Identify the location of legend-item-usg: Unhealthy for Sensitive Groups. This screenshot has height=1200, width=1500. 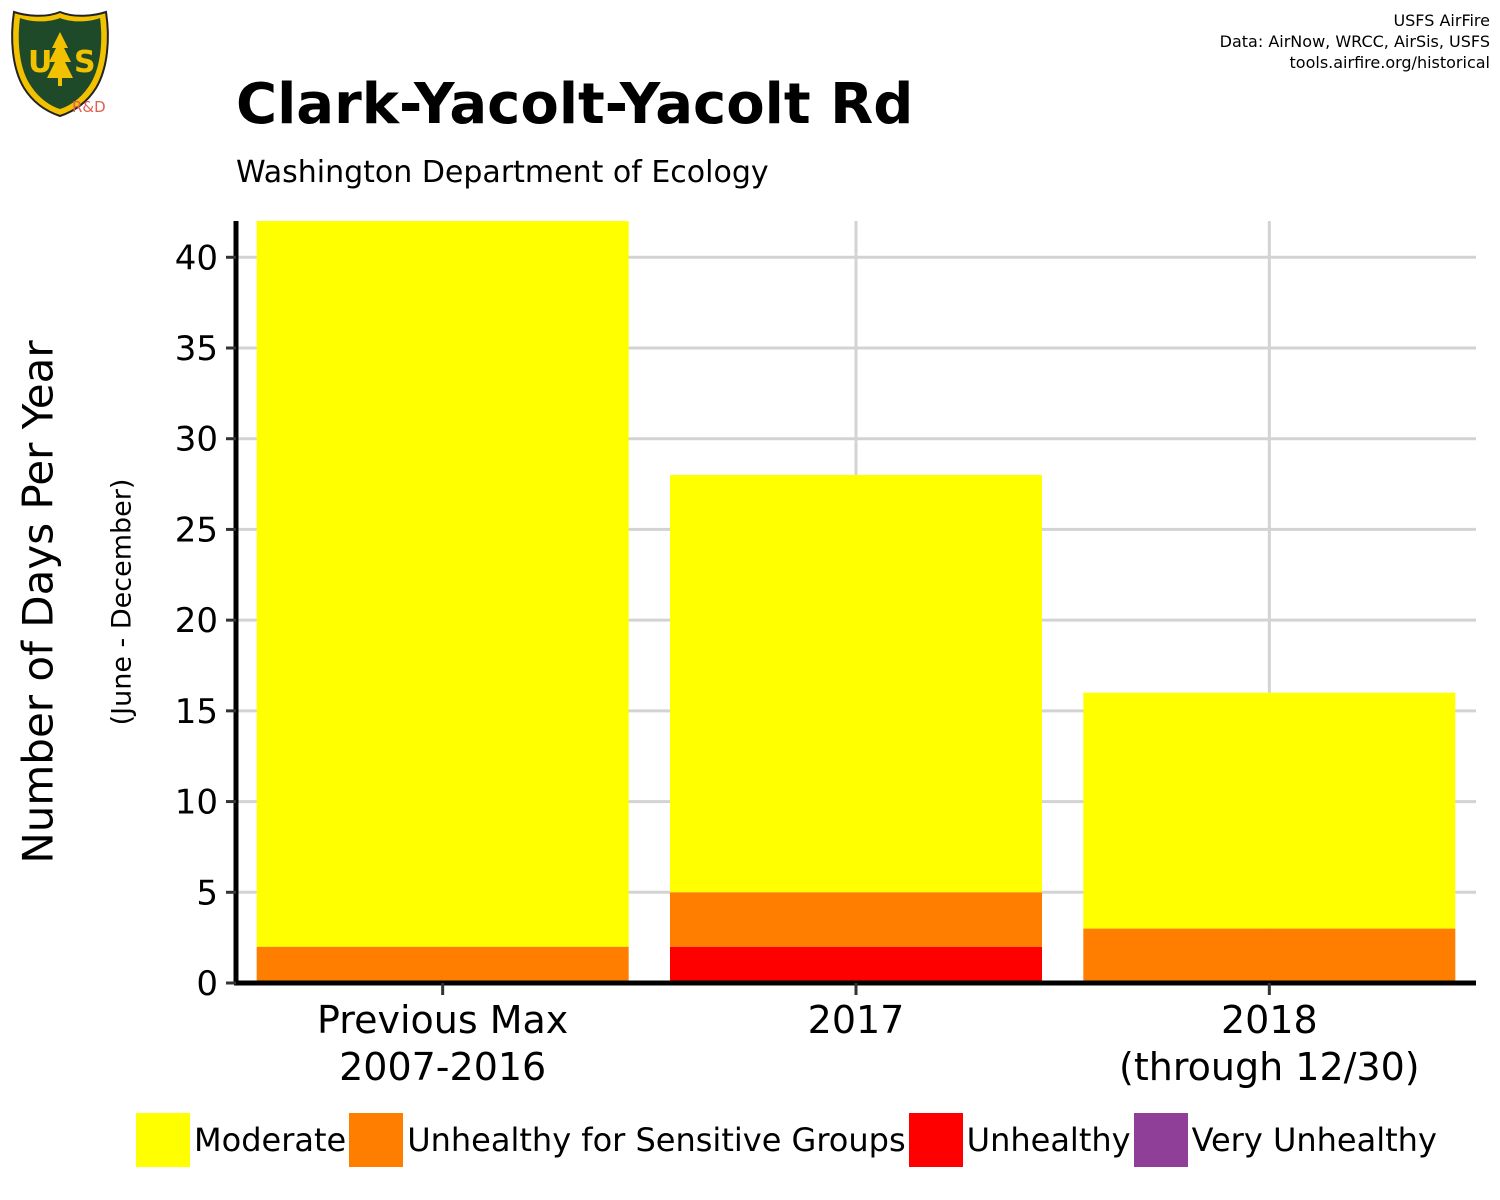
(627, 1140).